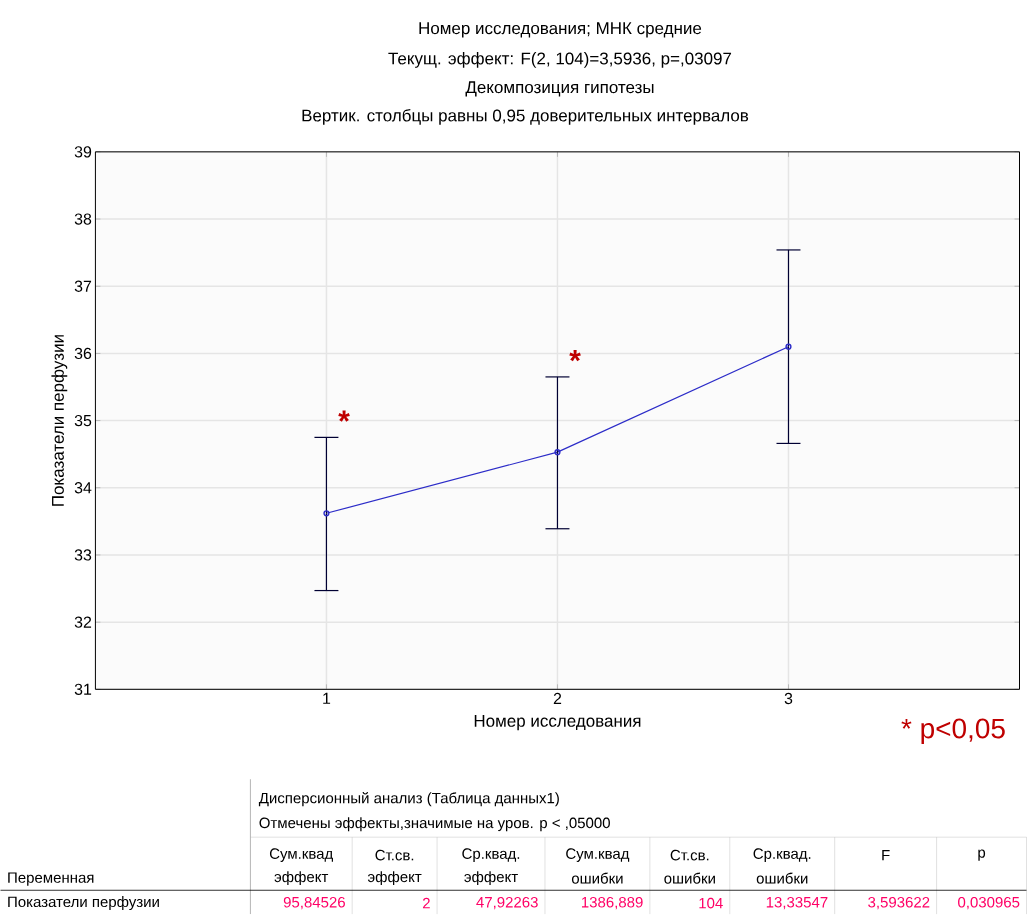 Image resolution: width=1027 pixels, height=915 pixels. What do you see at coordinates (560, 60) in the screenshot?
I see `chart-subtitle: Текущ. эффект: F(2, 104)=3,5936, p=,03097` at bounding box center [560, 60].